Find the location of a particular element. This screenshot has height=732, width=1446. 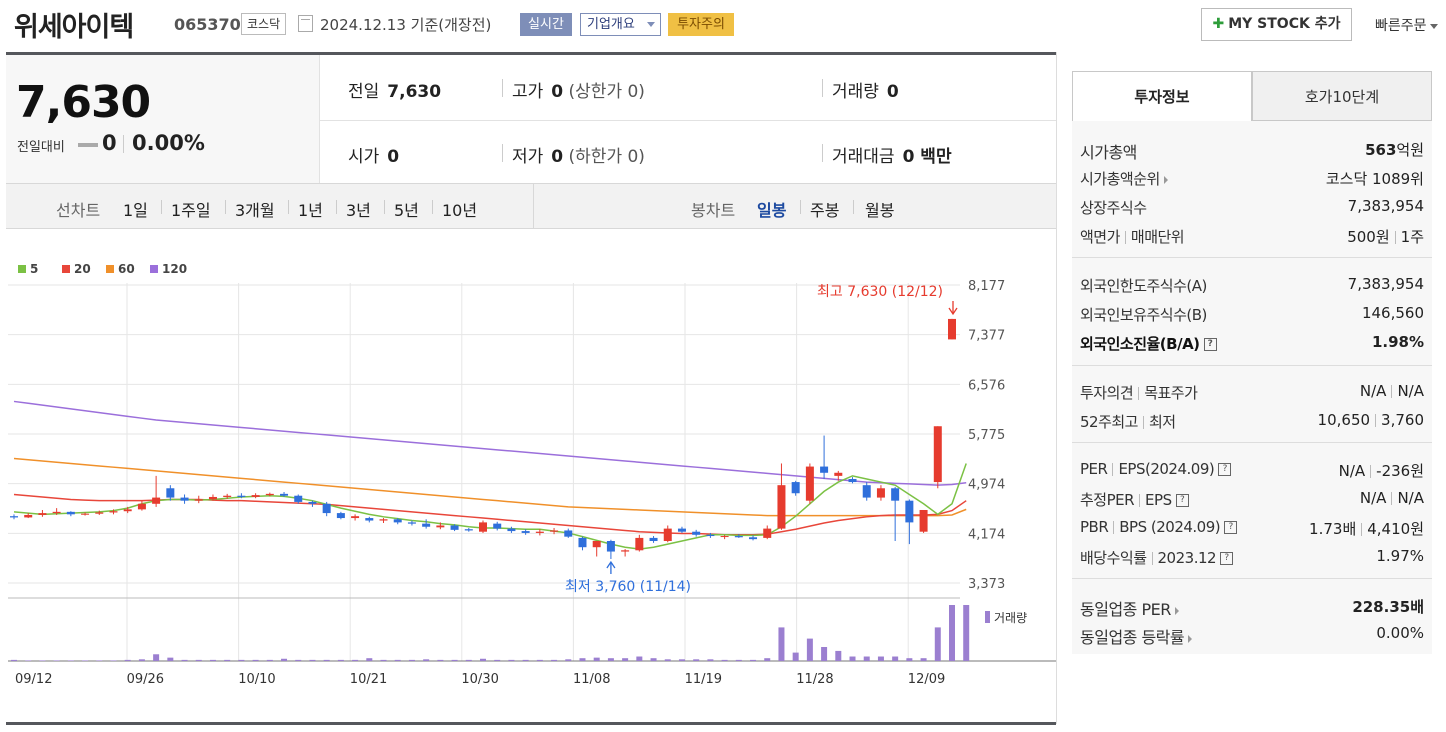

foreign-hold-row: 외국인보유주식수(B) 146,560 is located at coordinates (1252, 313).